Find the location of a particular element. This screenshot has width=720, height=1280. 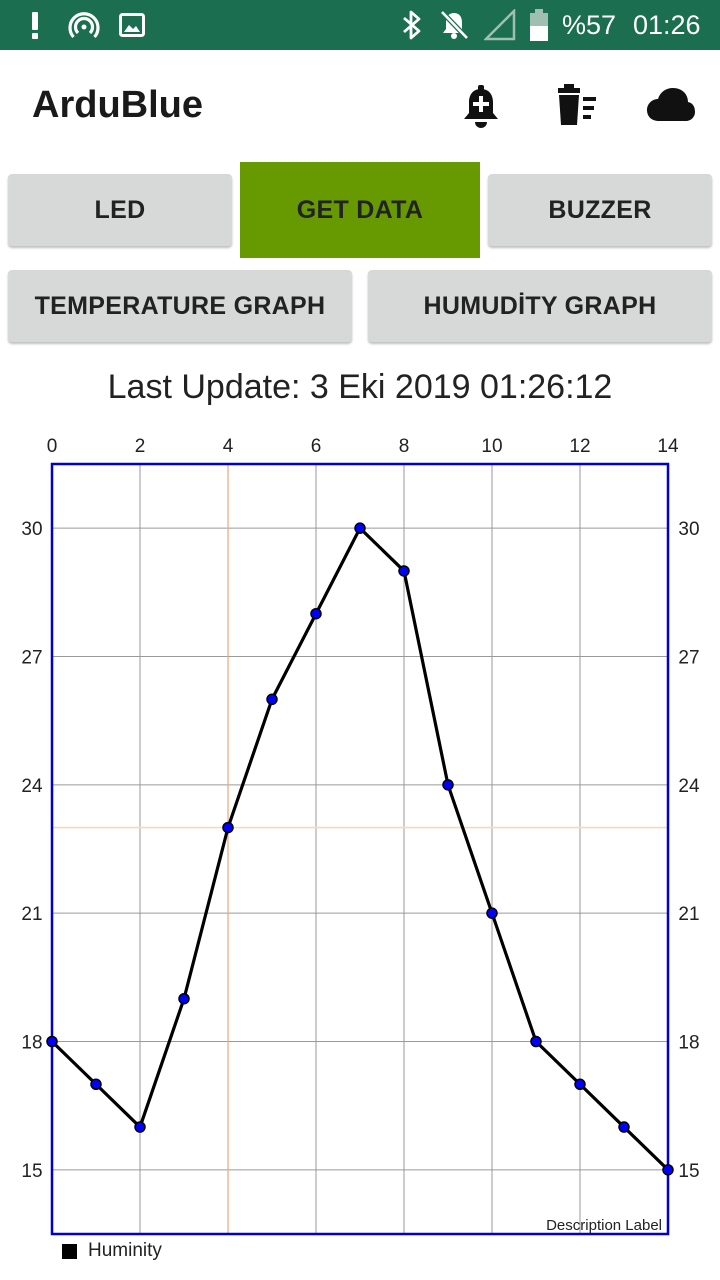

battery-icon is located at coordinates (539, 25).